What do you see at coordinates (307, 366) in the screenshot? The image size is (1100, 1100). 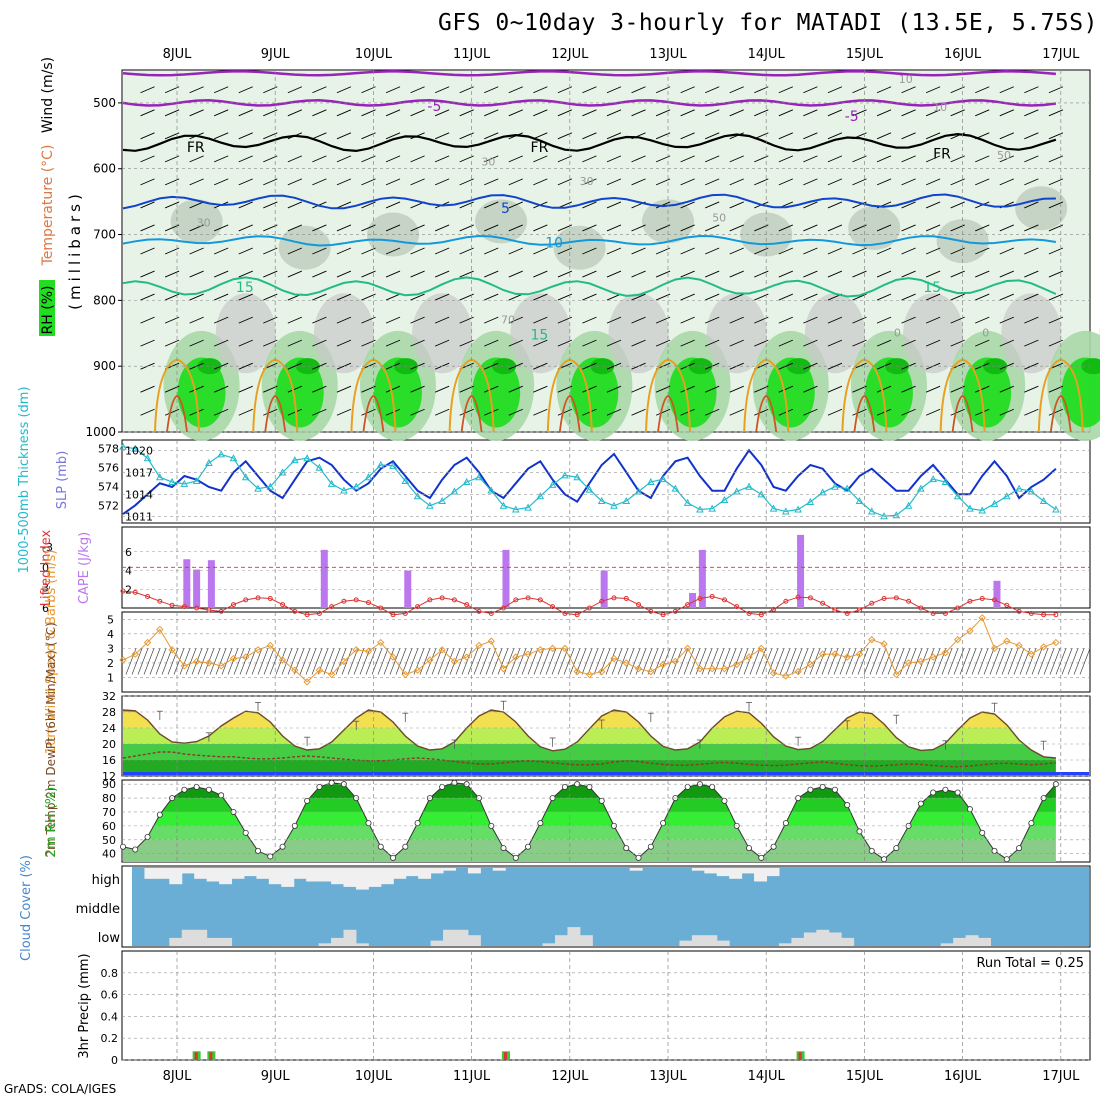 I see `rh-blob-core` at bounding box center [307, 366].